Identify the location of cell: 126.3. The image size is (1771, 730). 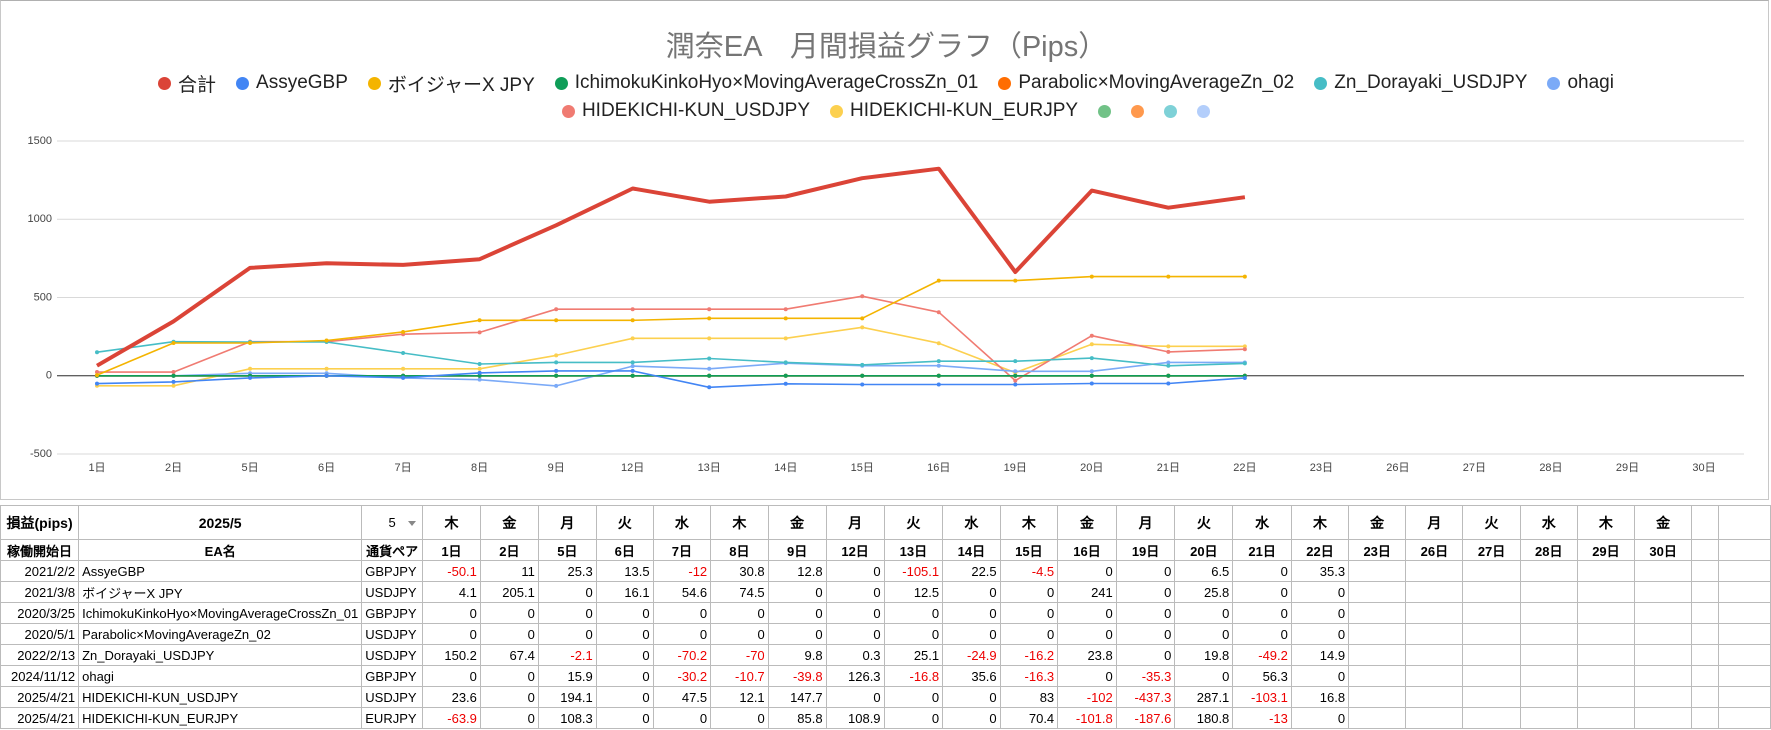
(855, 676).